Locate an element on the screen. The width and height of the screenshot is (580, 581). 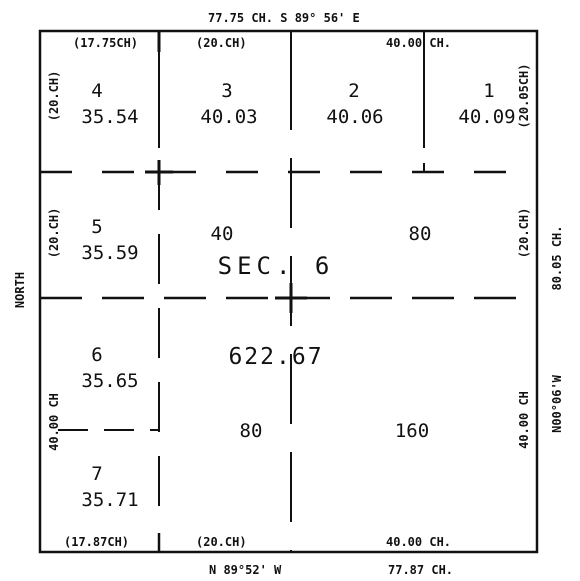
right-label-3: 40.00 CH is located at coordinates (524, 420).